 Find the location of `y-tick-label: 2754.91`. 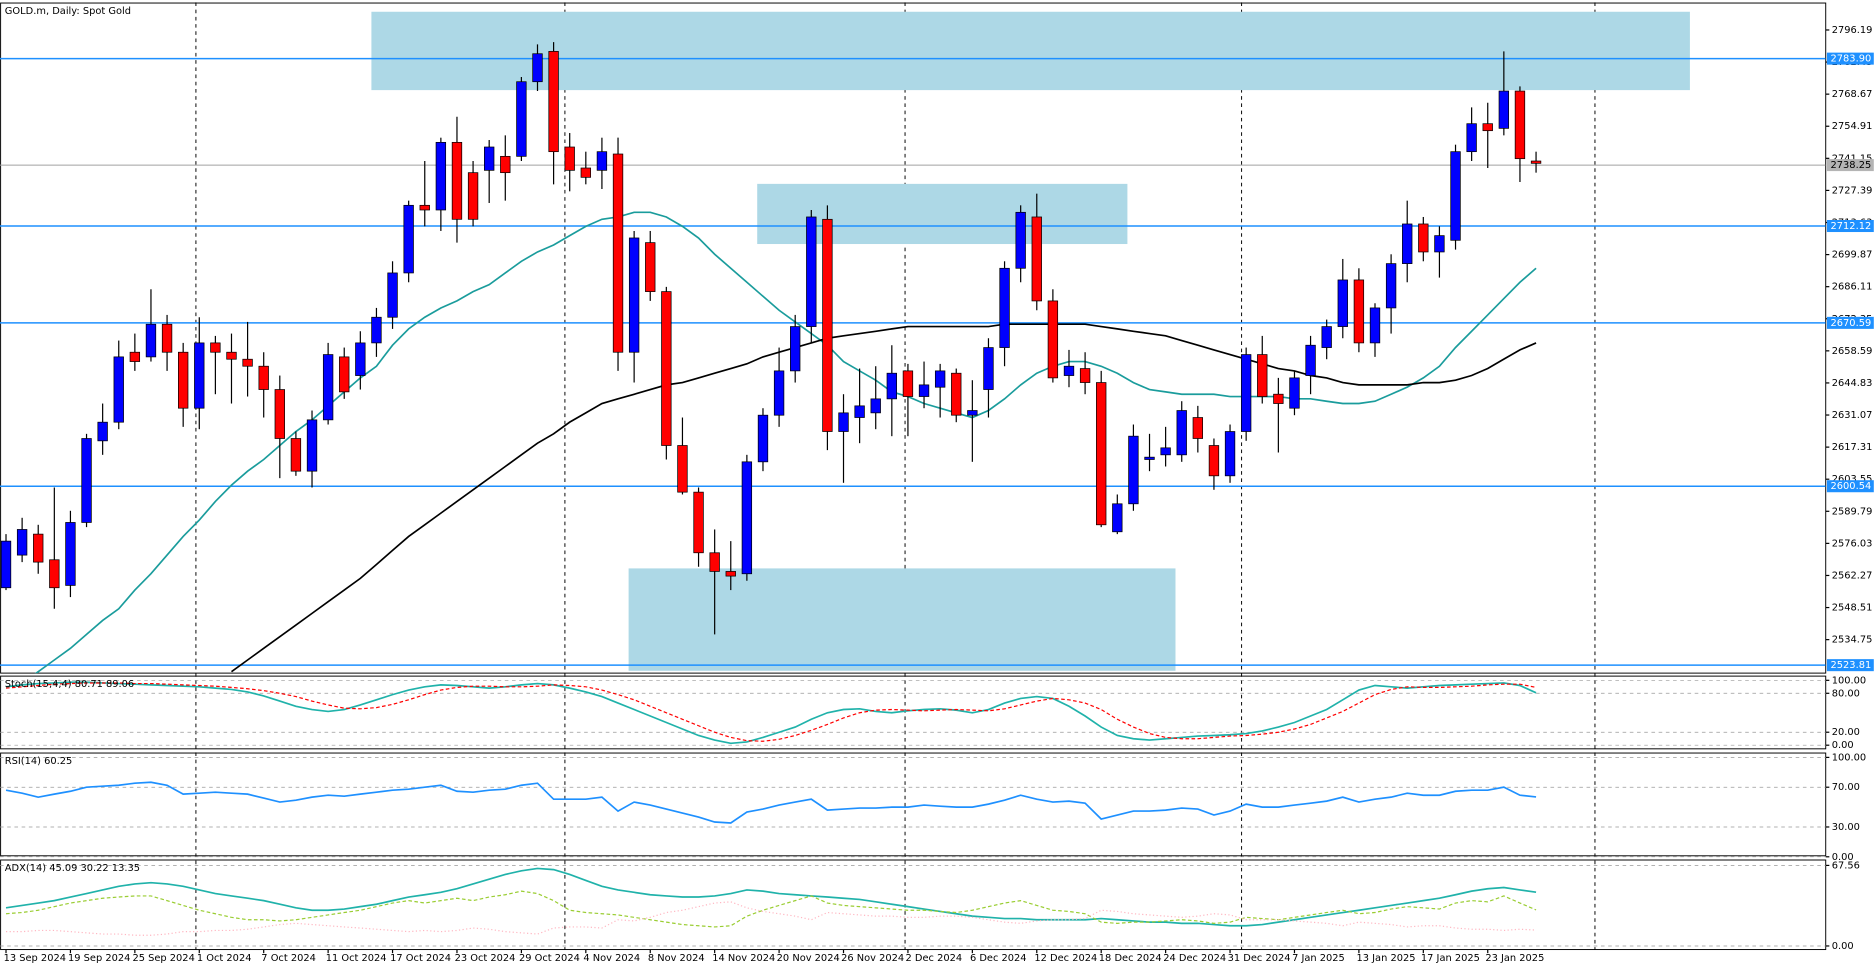

y-tick-label: 2754.91 is located at coordinates (1852, 126).